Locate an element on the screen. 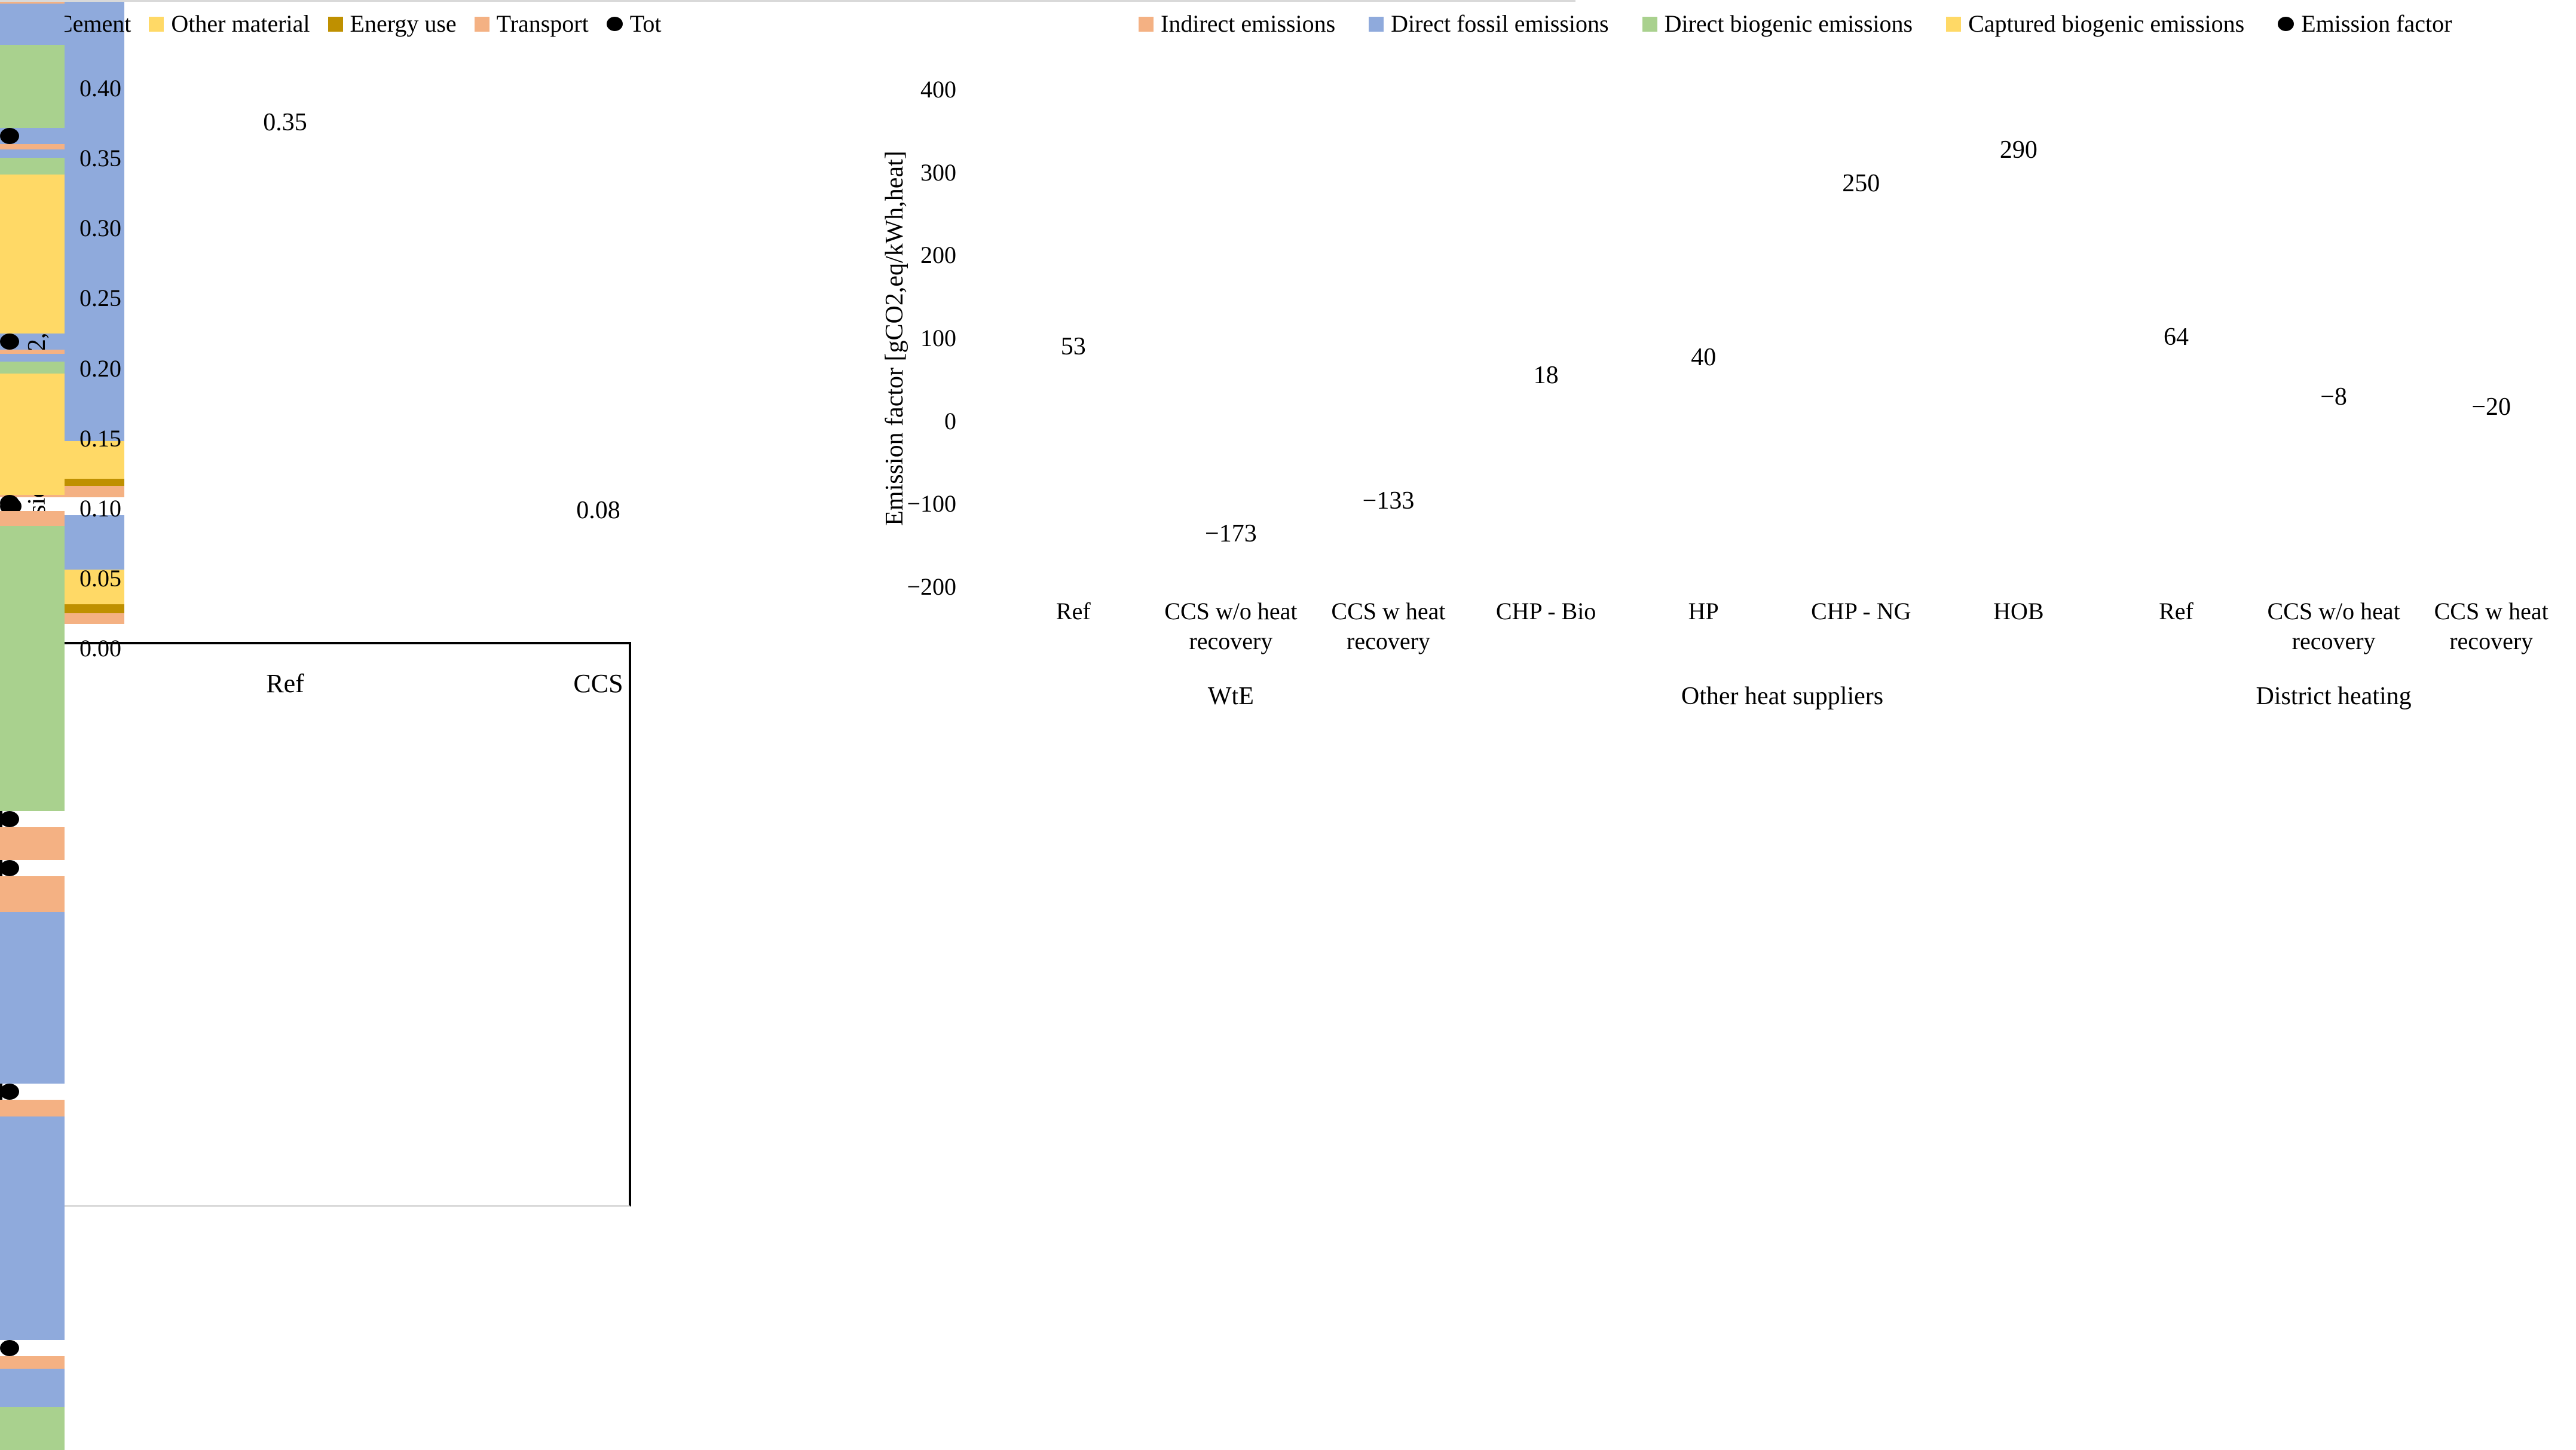 The height and width of the screenshot is (1450, 2576). legend-label: Captured biogenic emissions is located at coordinates (2106, 23).